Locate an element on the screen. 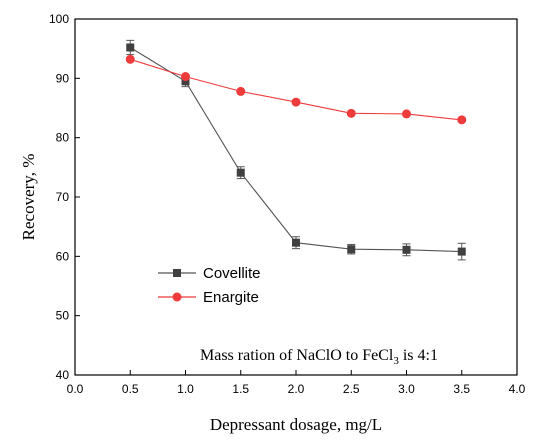 The image size is (550, 442). annotation-subscript: 3 is located at coordinates (396, 361).